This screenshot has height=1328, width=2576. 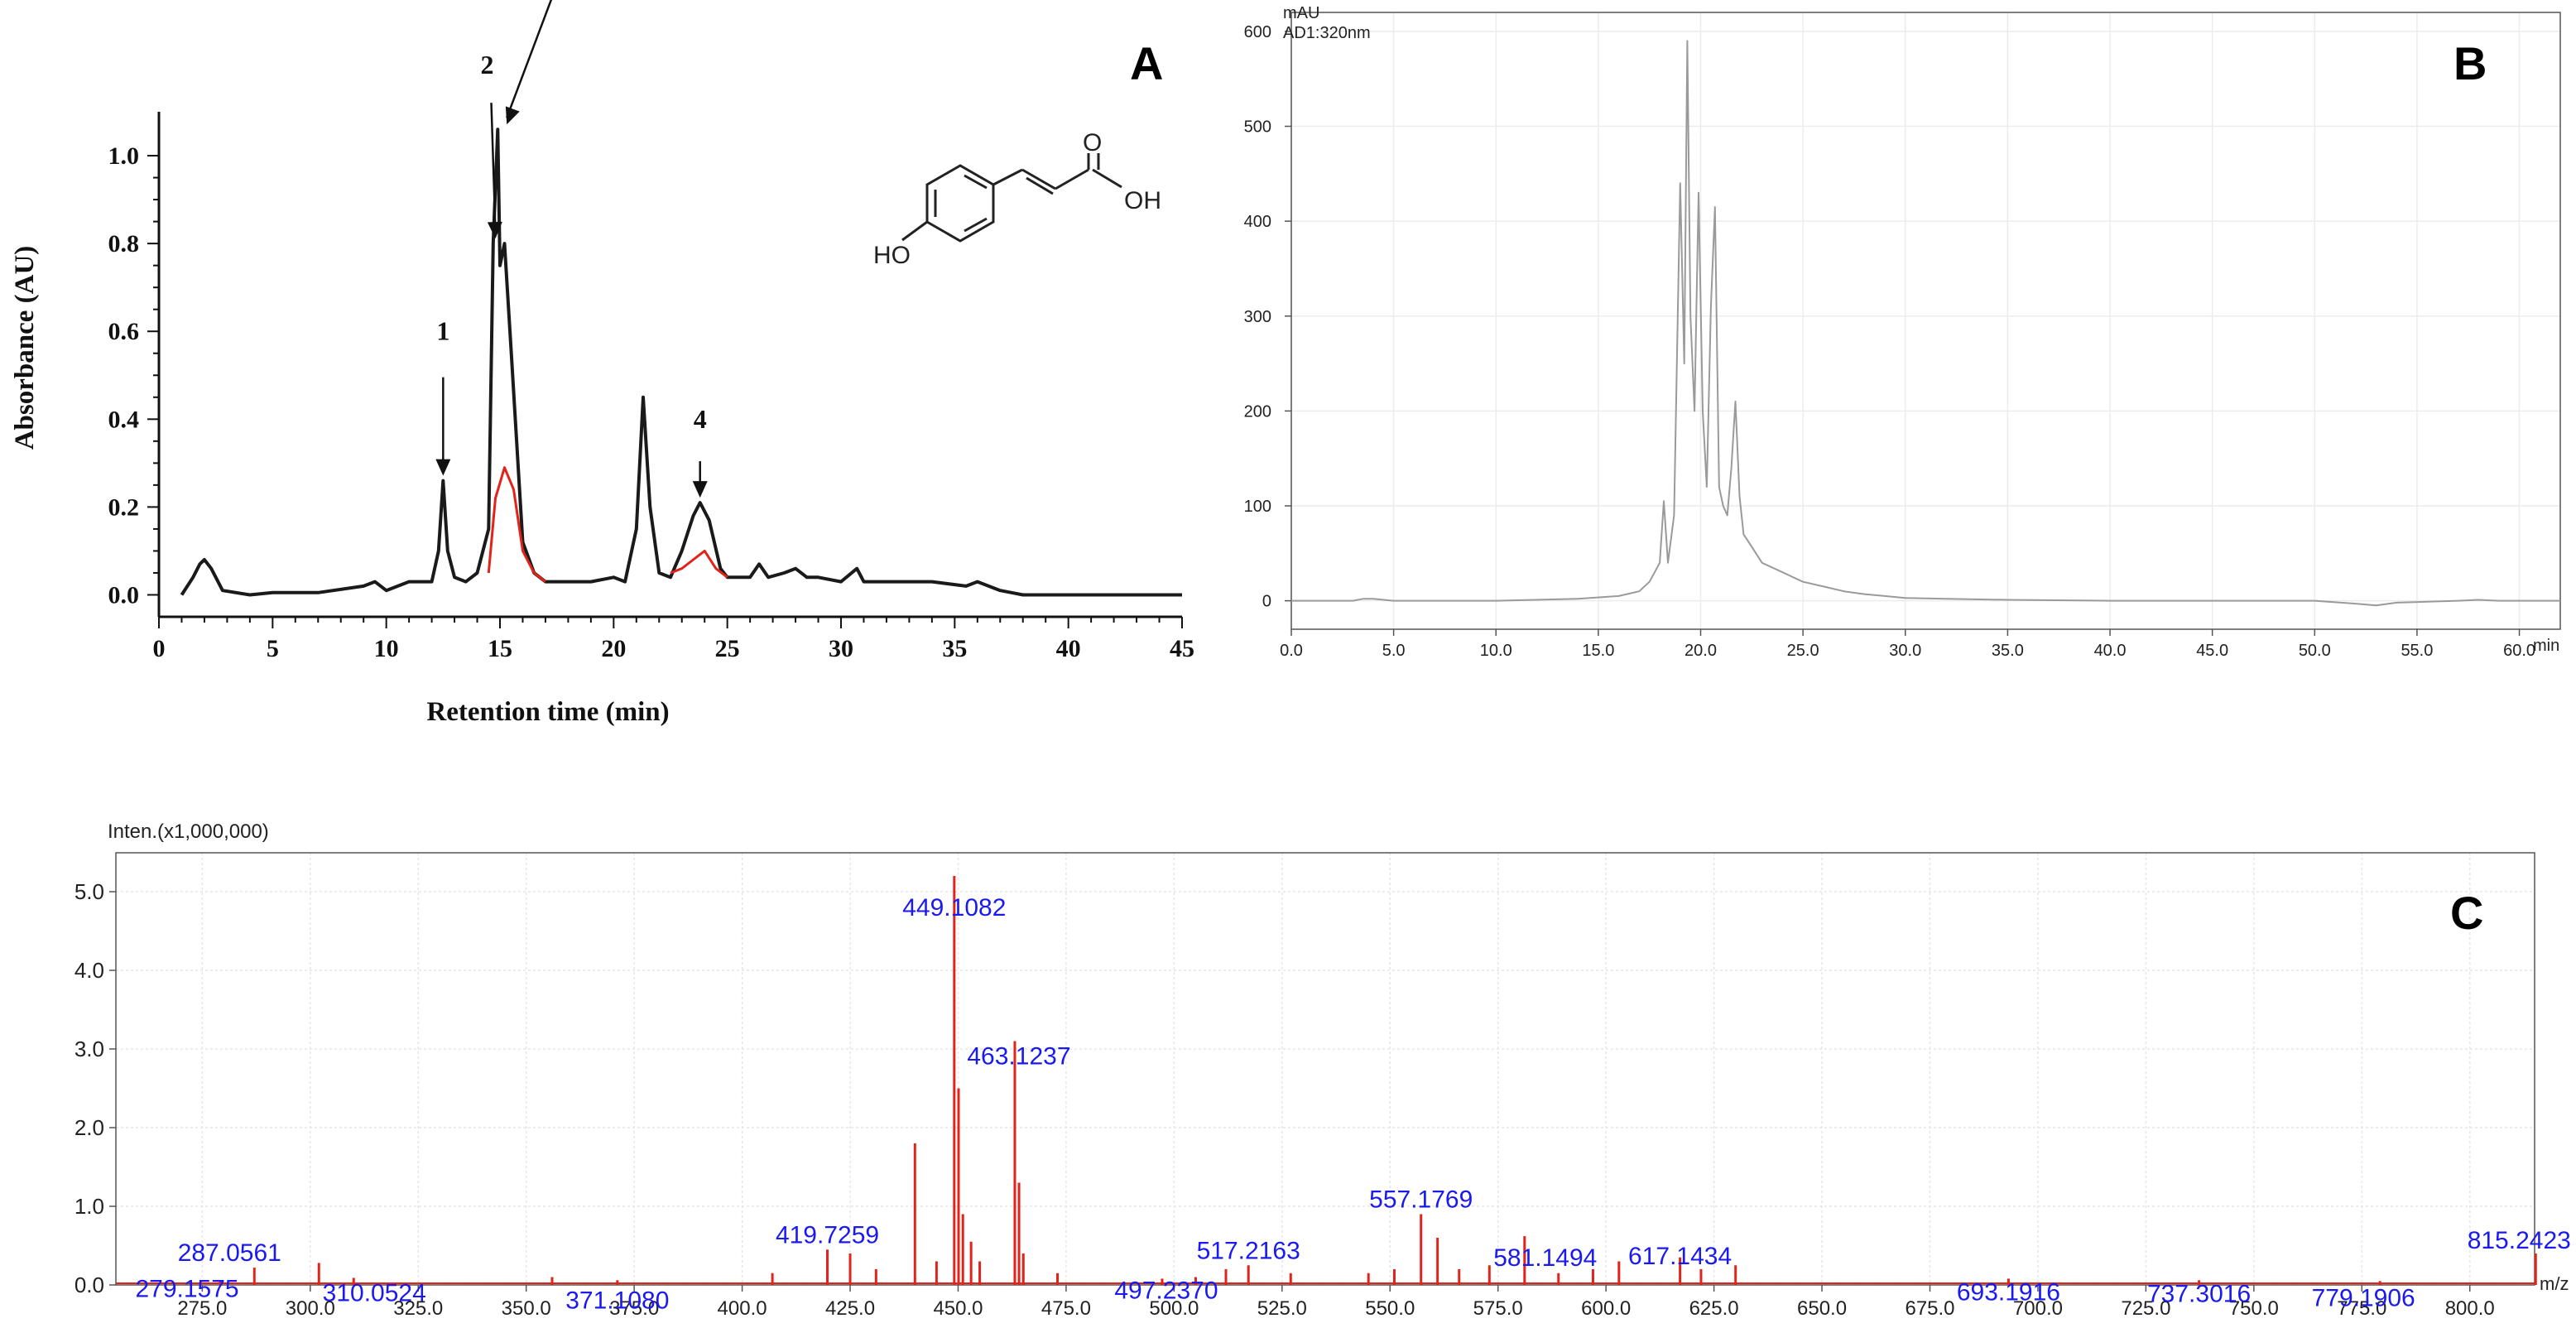 I want to click on panel-b-letter: B, so click(x=2470, y=63).